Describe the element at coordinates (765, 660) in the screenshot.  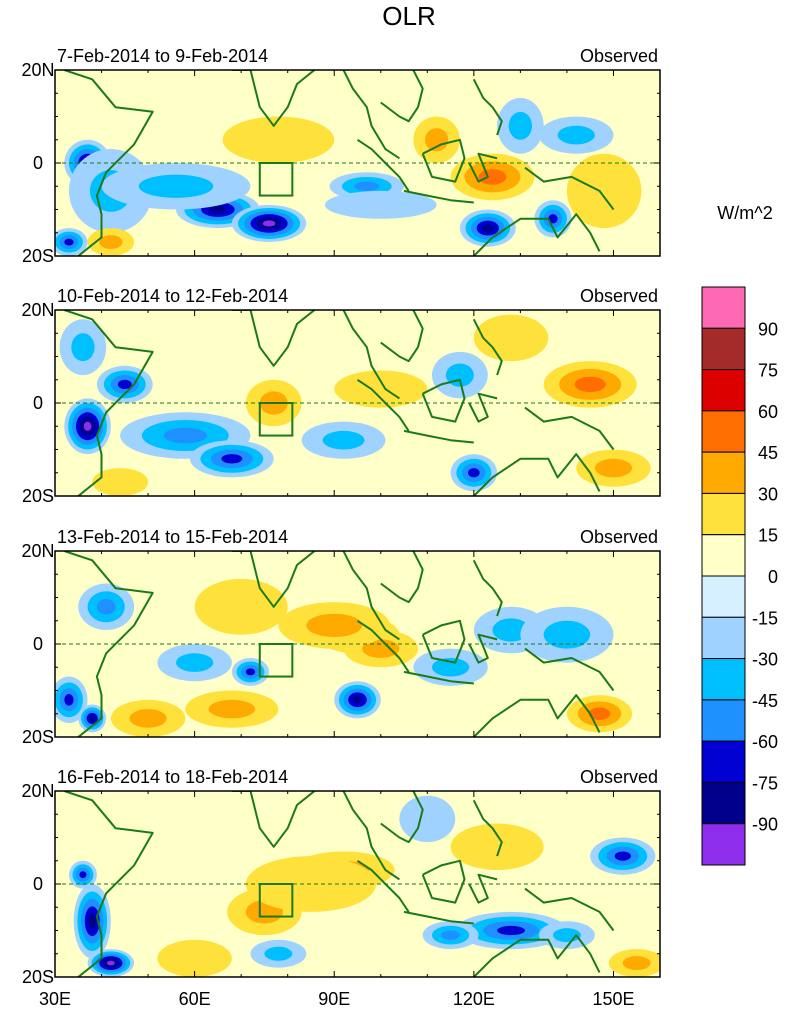
I see `colorbar-label: -30` at that location.